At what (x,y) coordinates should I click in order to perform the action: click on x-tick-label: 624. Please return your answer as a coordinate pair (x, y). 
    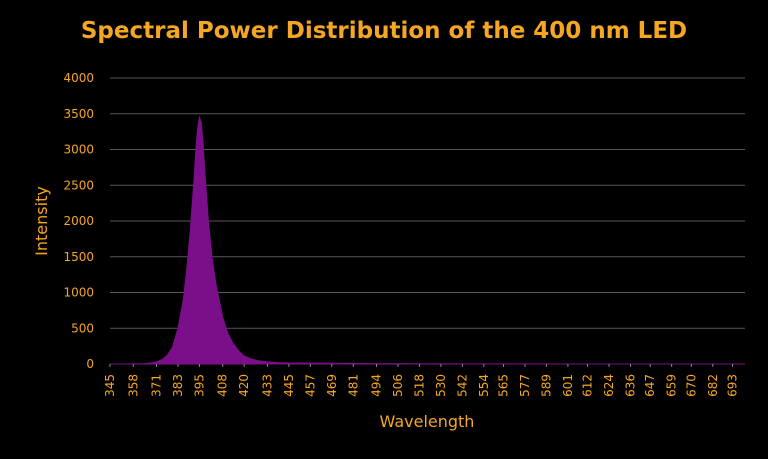
    Looking at the image, I should click on (609, 385).